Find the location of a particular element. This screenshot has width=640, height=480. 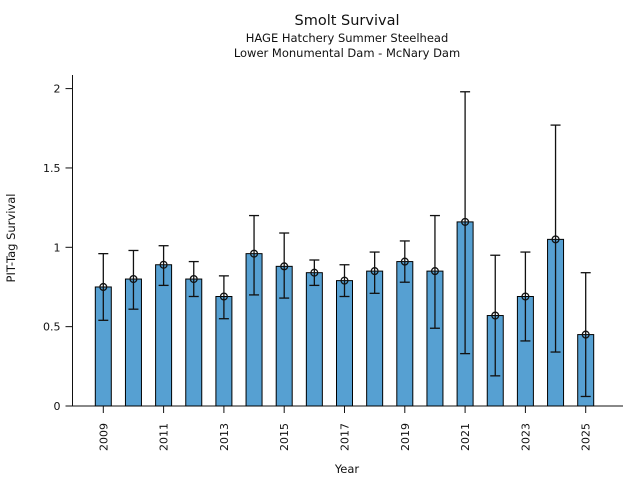

y-tick-label: 1.5 is located at coordinates (52, 168).